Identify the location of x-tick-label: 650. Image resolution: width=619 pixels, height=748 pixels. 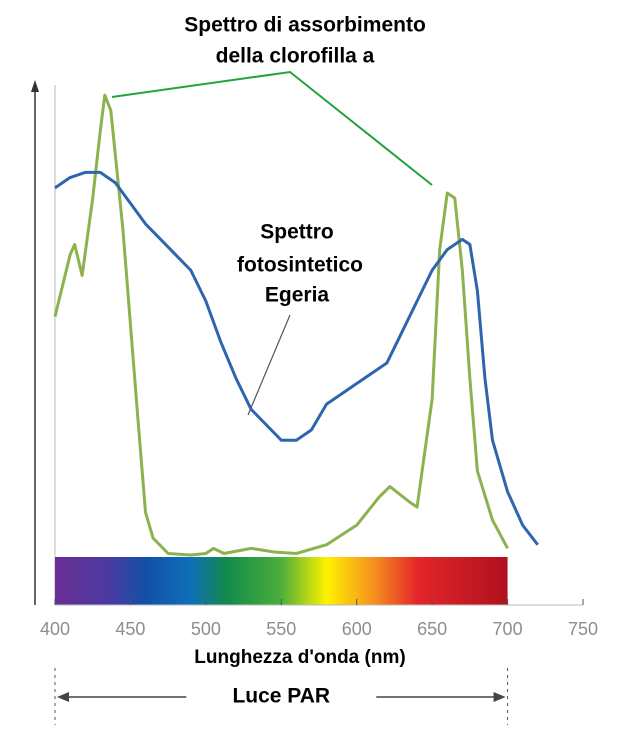
(432, 629).